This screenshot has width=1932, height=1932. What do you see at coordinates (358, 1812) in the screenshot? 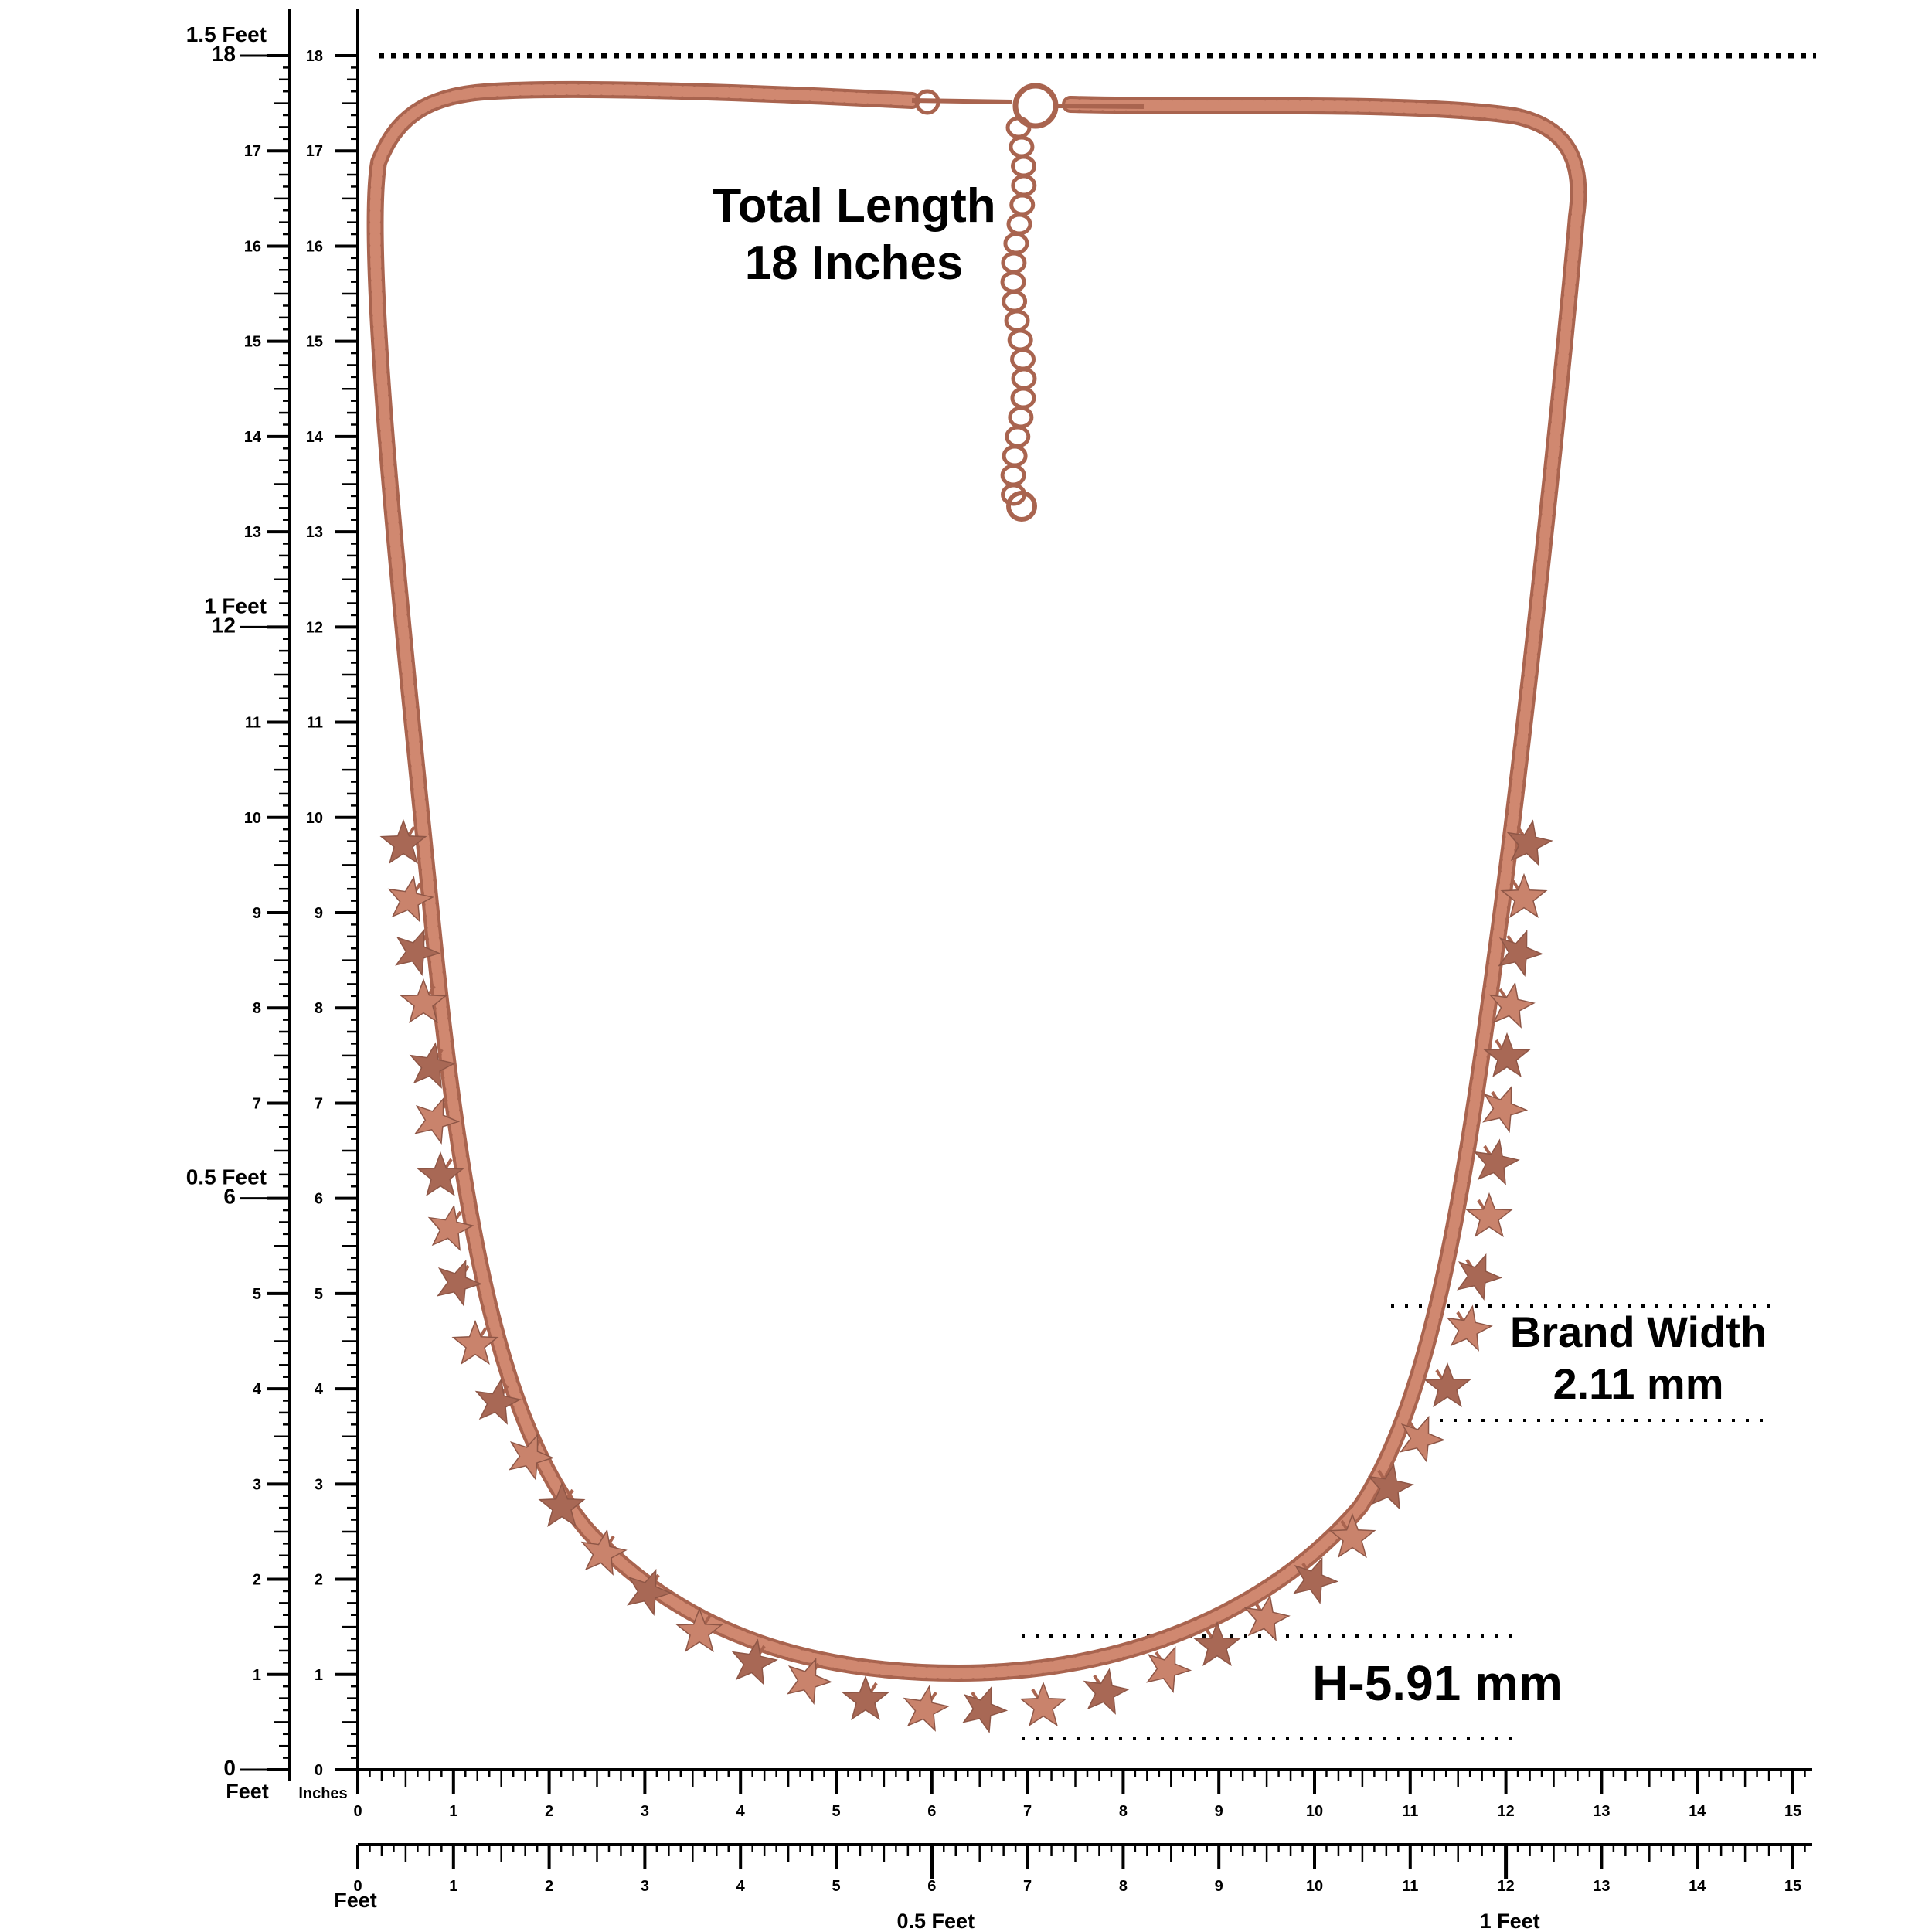
I see `hruler-top-tick-0: 0` at bounding box center [358, 1812].